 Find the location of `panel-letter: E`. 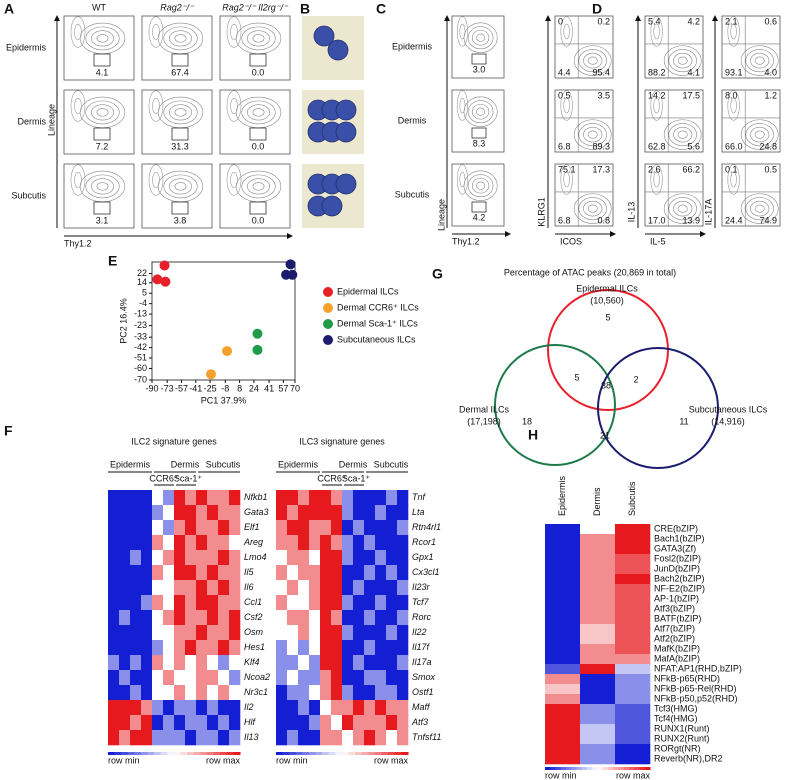

panel-letter: E is located at coordinates (112, 261).